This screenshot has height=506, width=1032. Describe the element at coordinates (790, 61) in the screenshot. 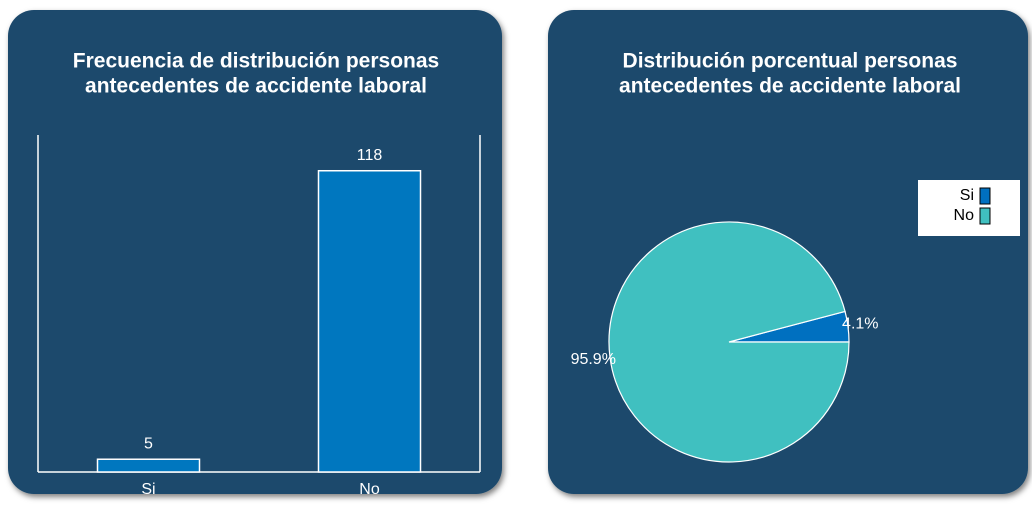

I see `chart-title: Distribución porcentual personas` at that location.